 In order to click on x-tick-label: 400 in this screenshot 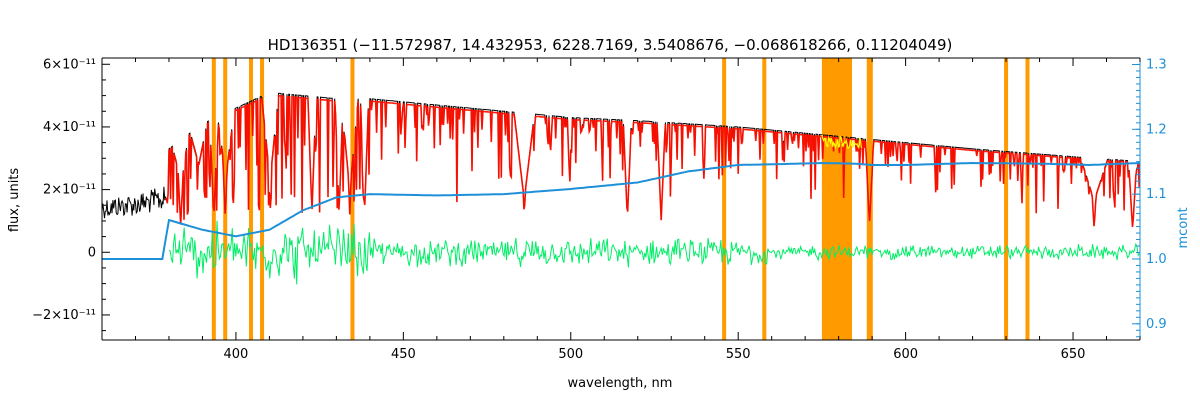, I will do `click(236, 354)`.